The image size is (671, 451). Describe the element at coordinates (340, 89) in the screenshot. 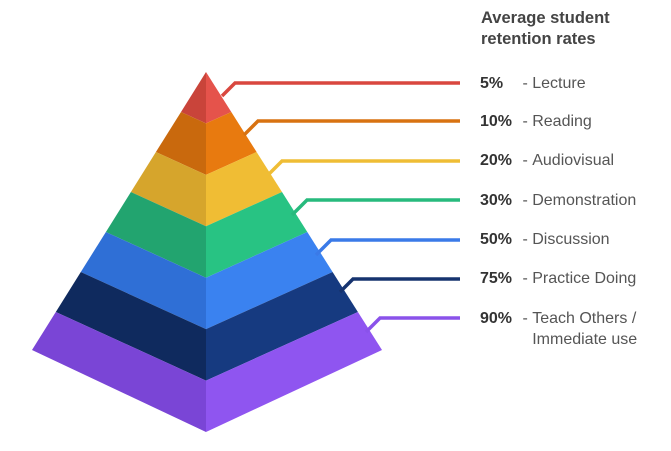

I see `connector-line-lecture` at that location.